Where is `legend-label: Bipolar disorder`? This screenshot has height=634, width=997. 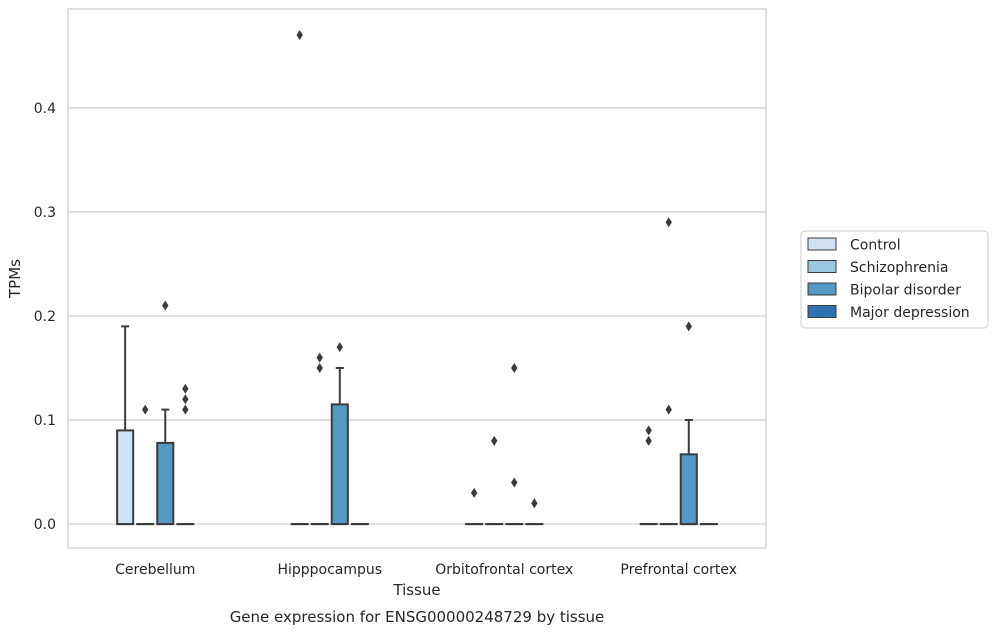 legend-label: Bipolar disorder is located at coordinates (905, 291).